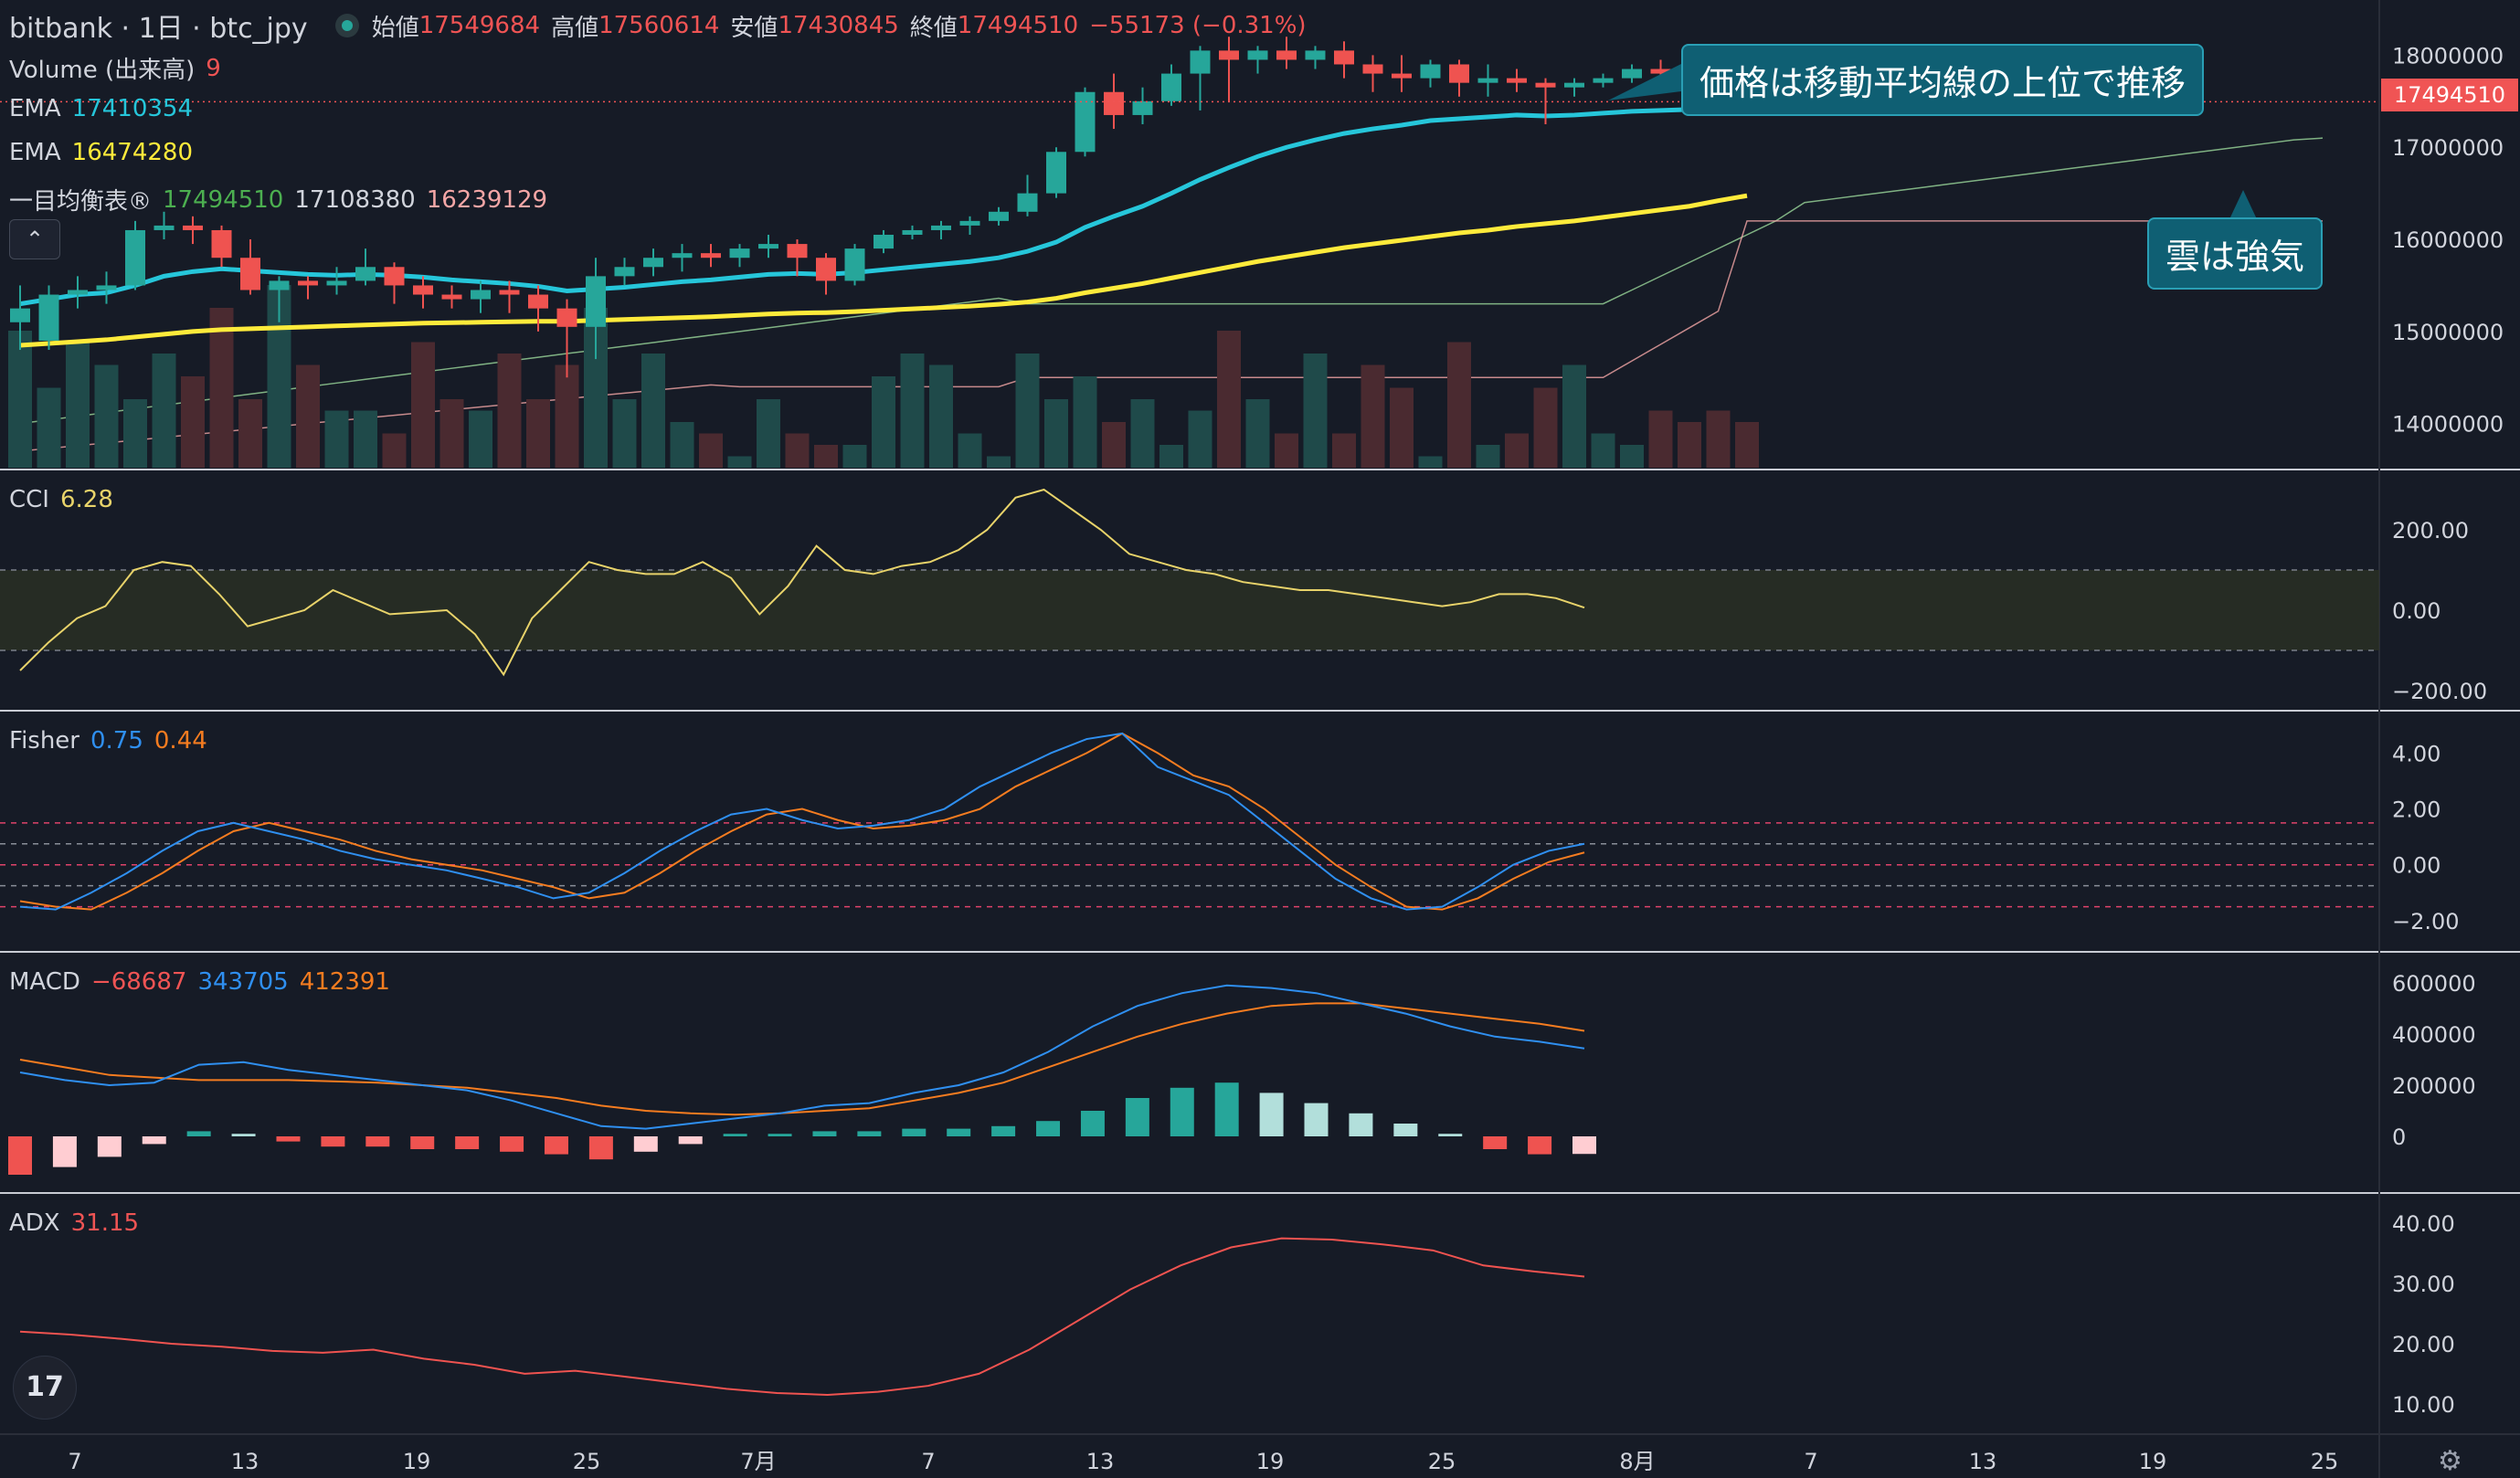  Describe the element at coordinates (205, 982) in the screenshot. I see `macd-legend: MACD −68687 343705 412391` at that location.